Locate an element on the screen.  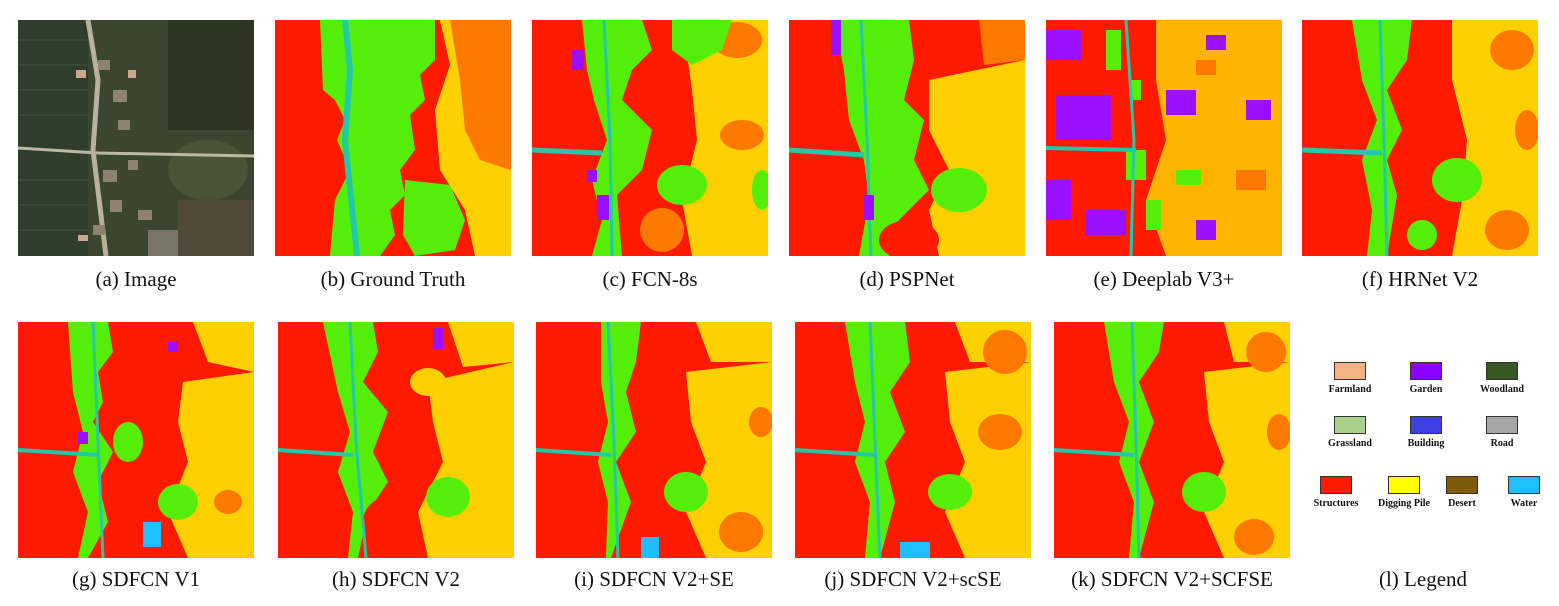
legend-item-digging-pile: Digging Pile is located at coordinates (1404, 492).